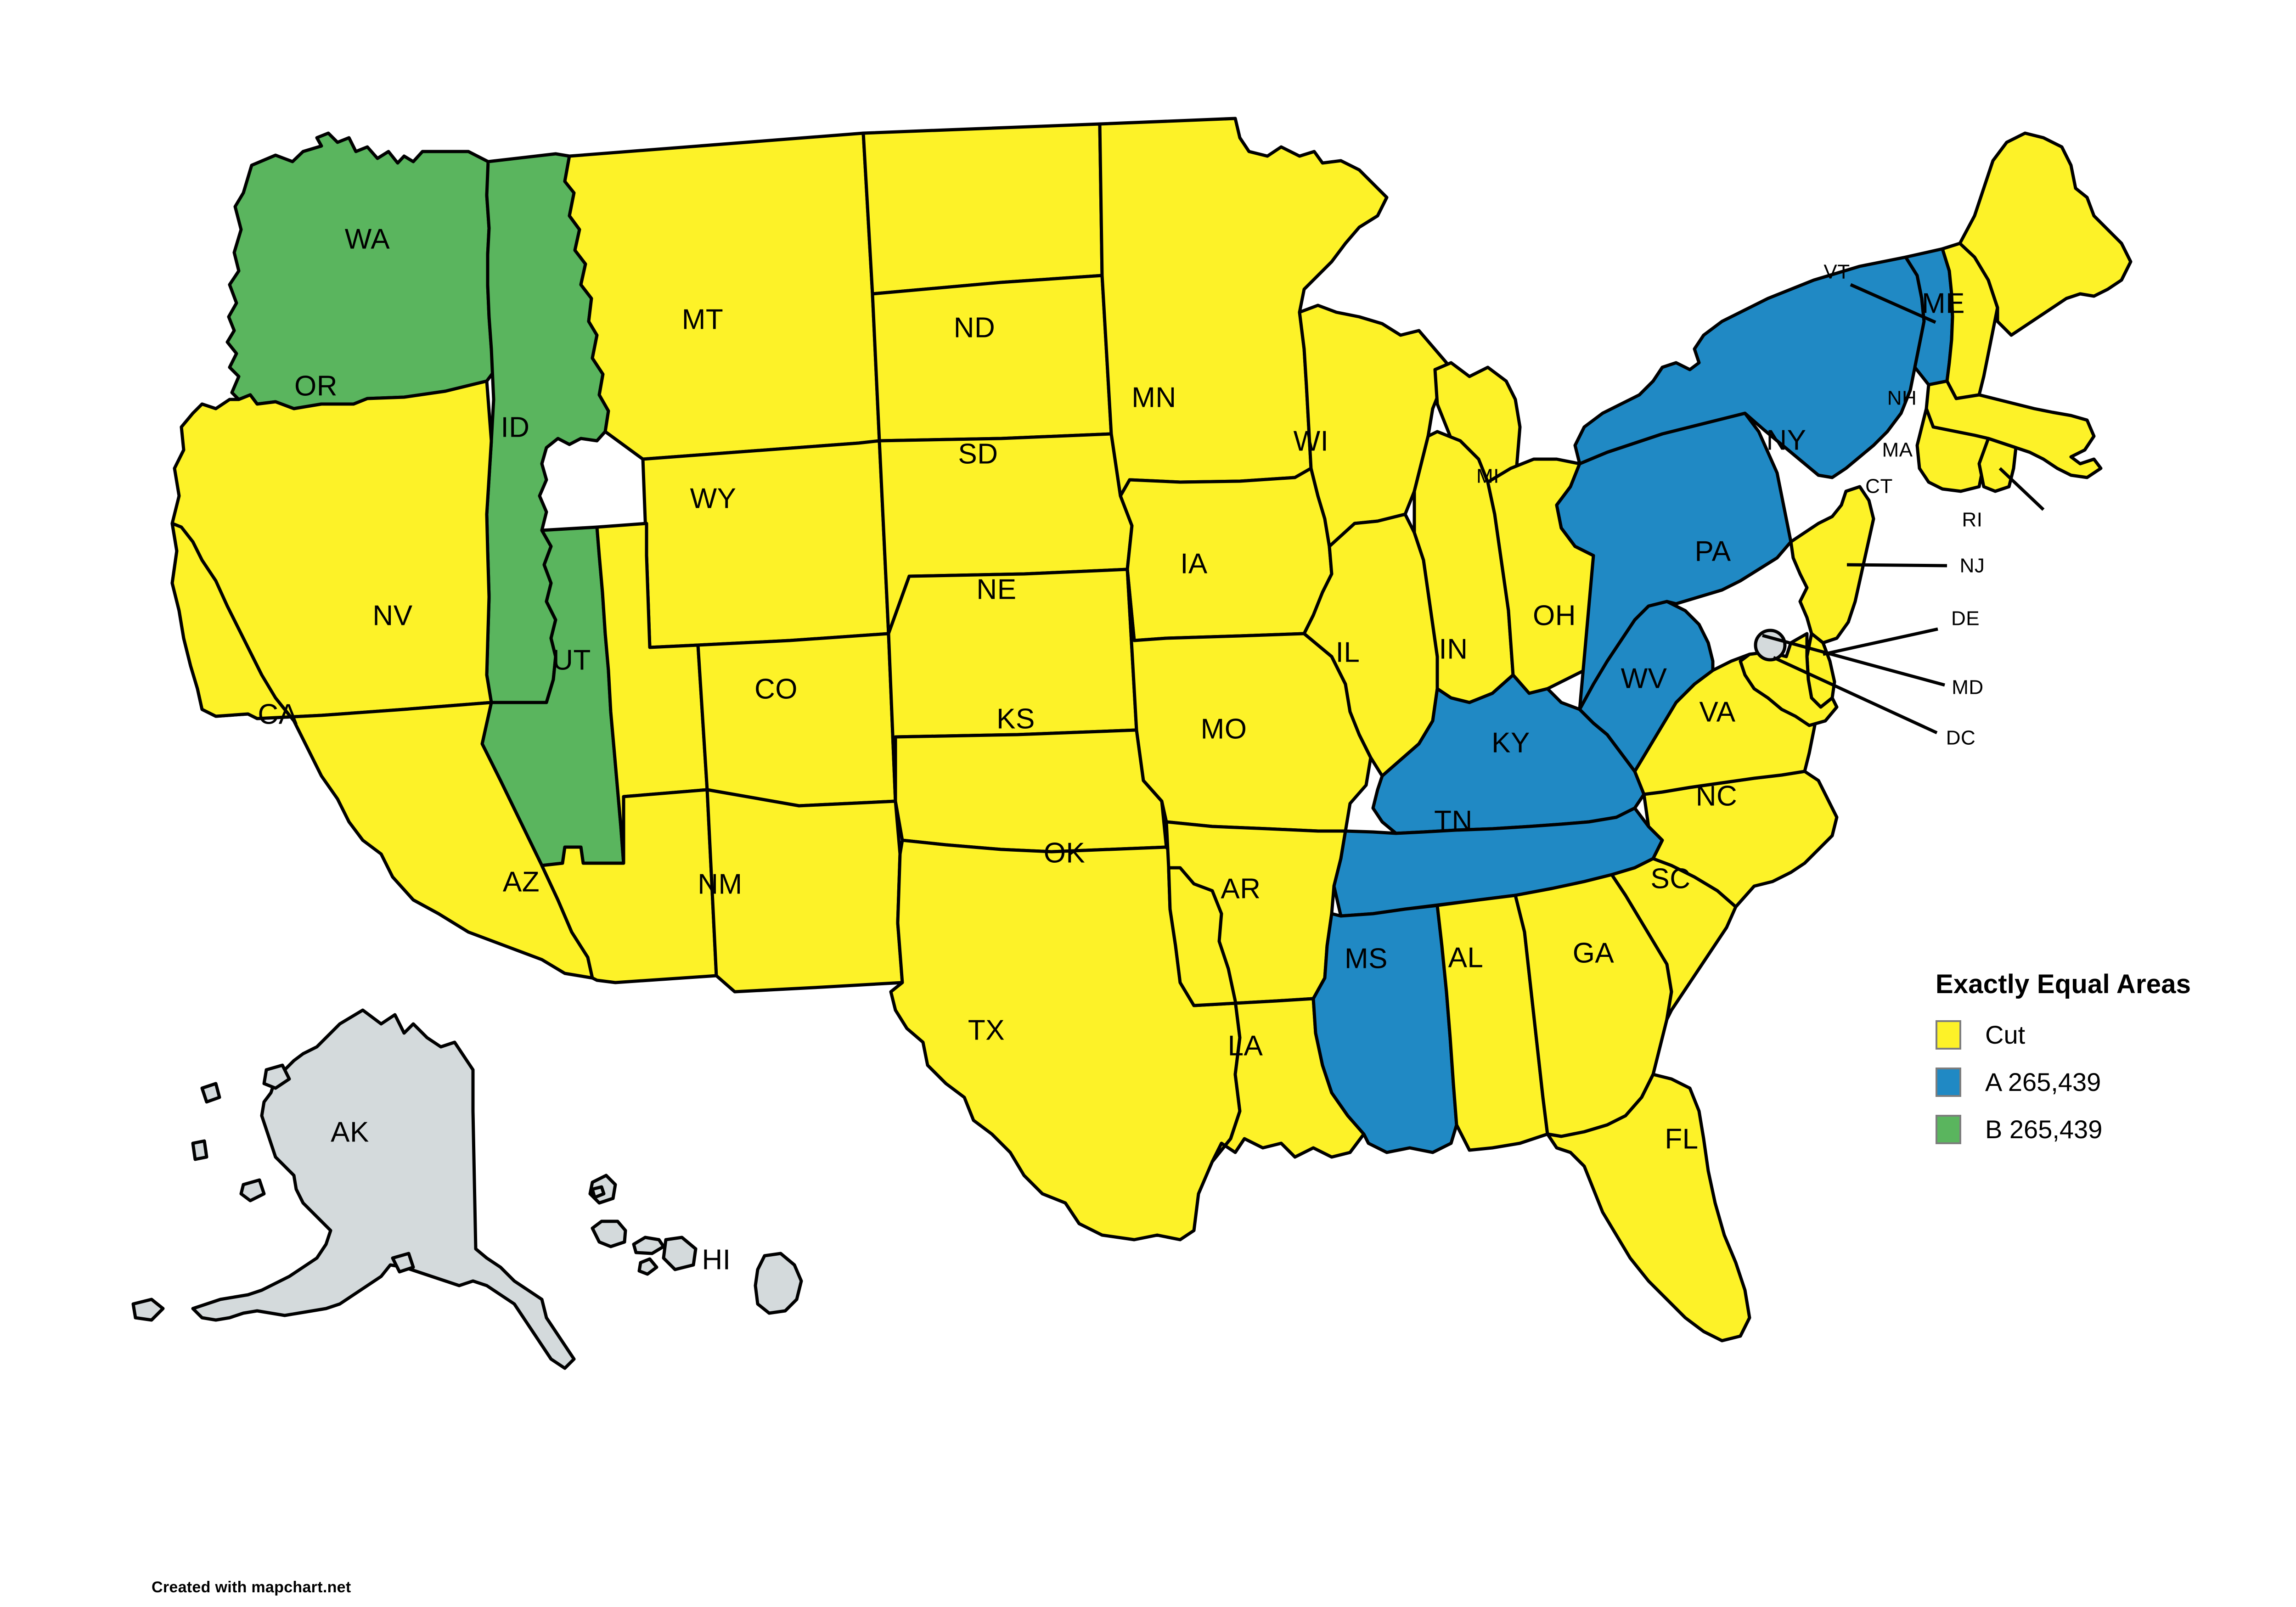 The image size is (2296, 1607). Describe the element at coordinates (278, 714) in the screenshot. I see `label-CA: CA` at that location.